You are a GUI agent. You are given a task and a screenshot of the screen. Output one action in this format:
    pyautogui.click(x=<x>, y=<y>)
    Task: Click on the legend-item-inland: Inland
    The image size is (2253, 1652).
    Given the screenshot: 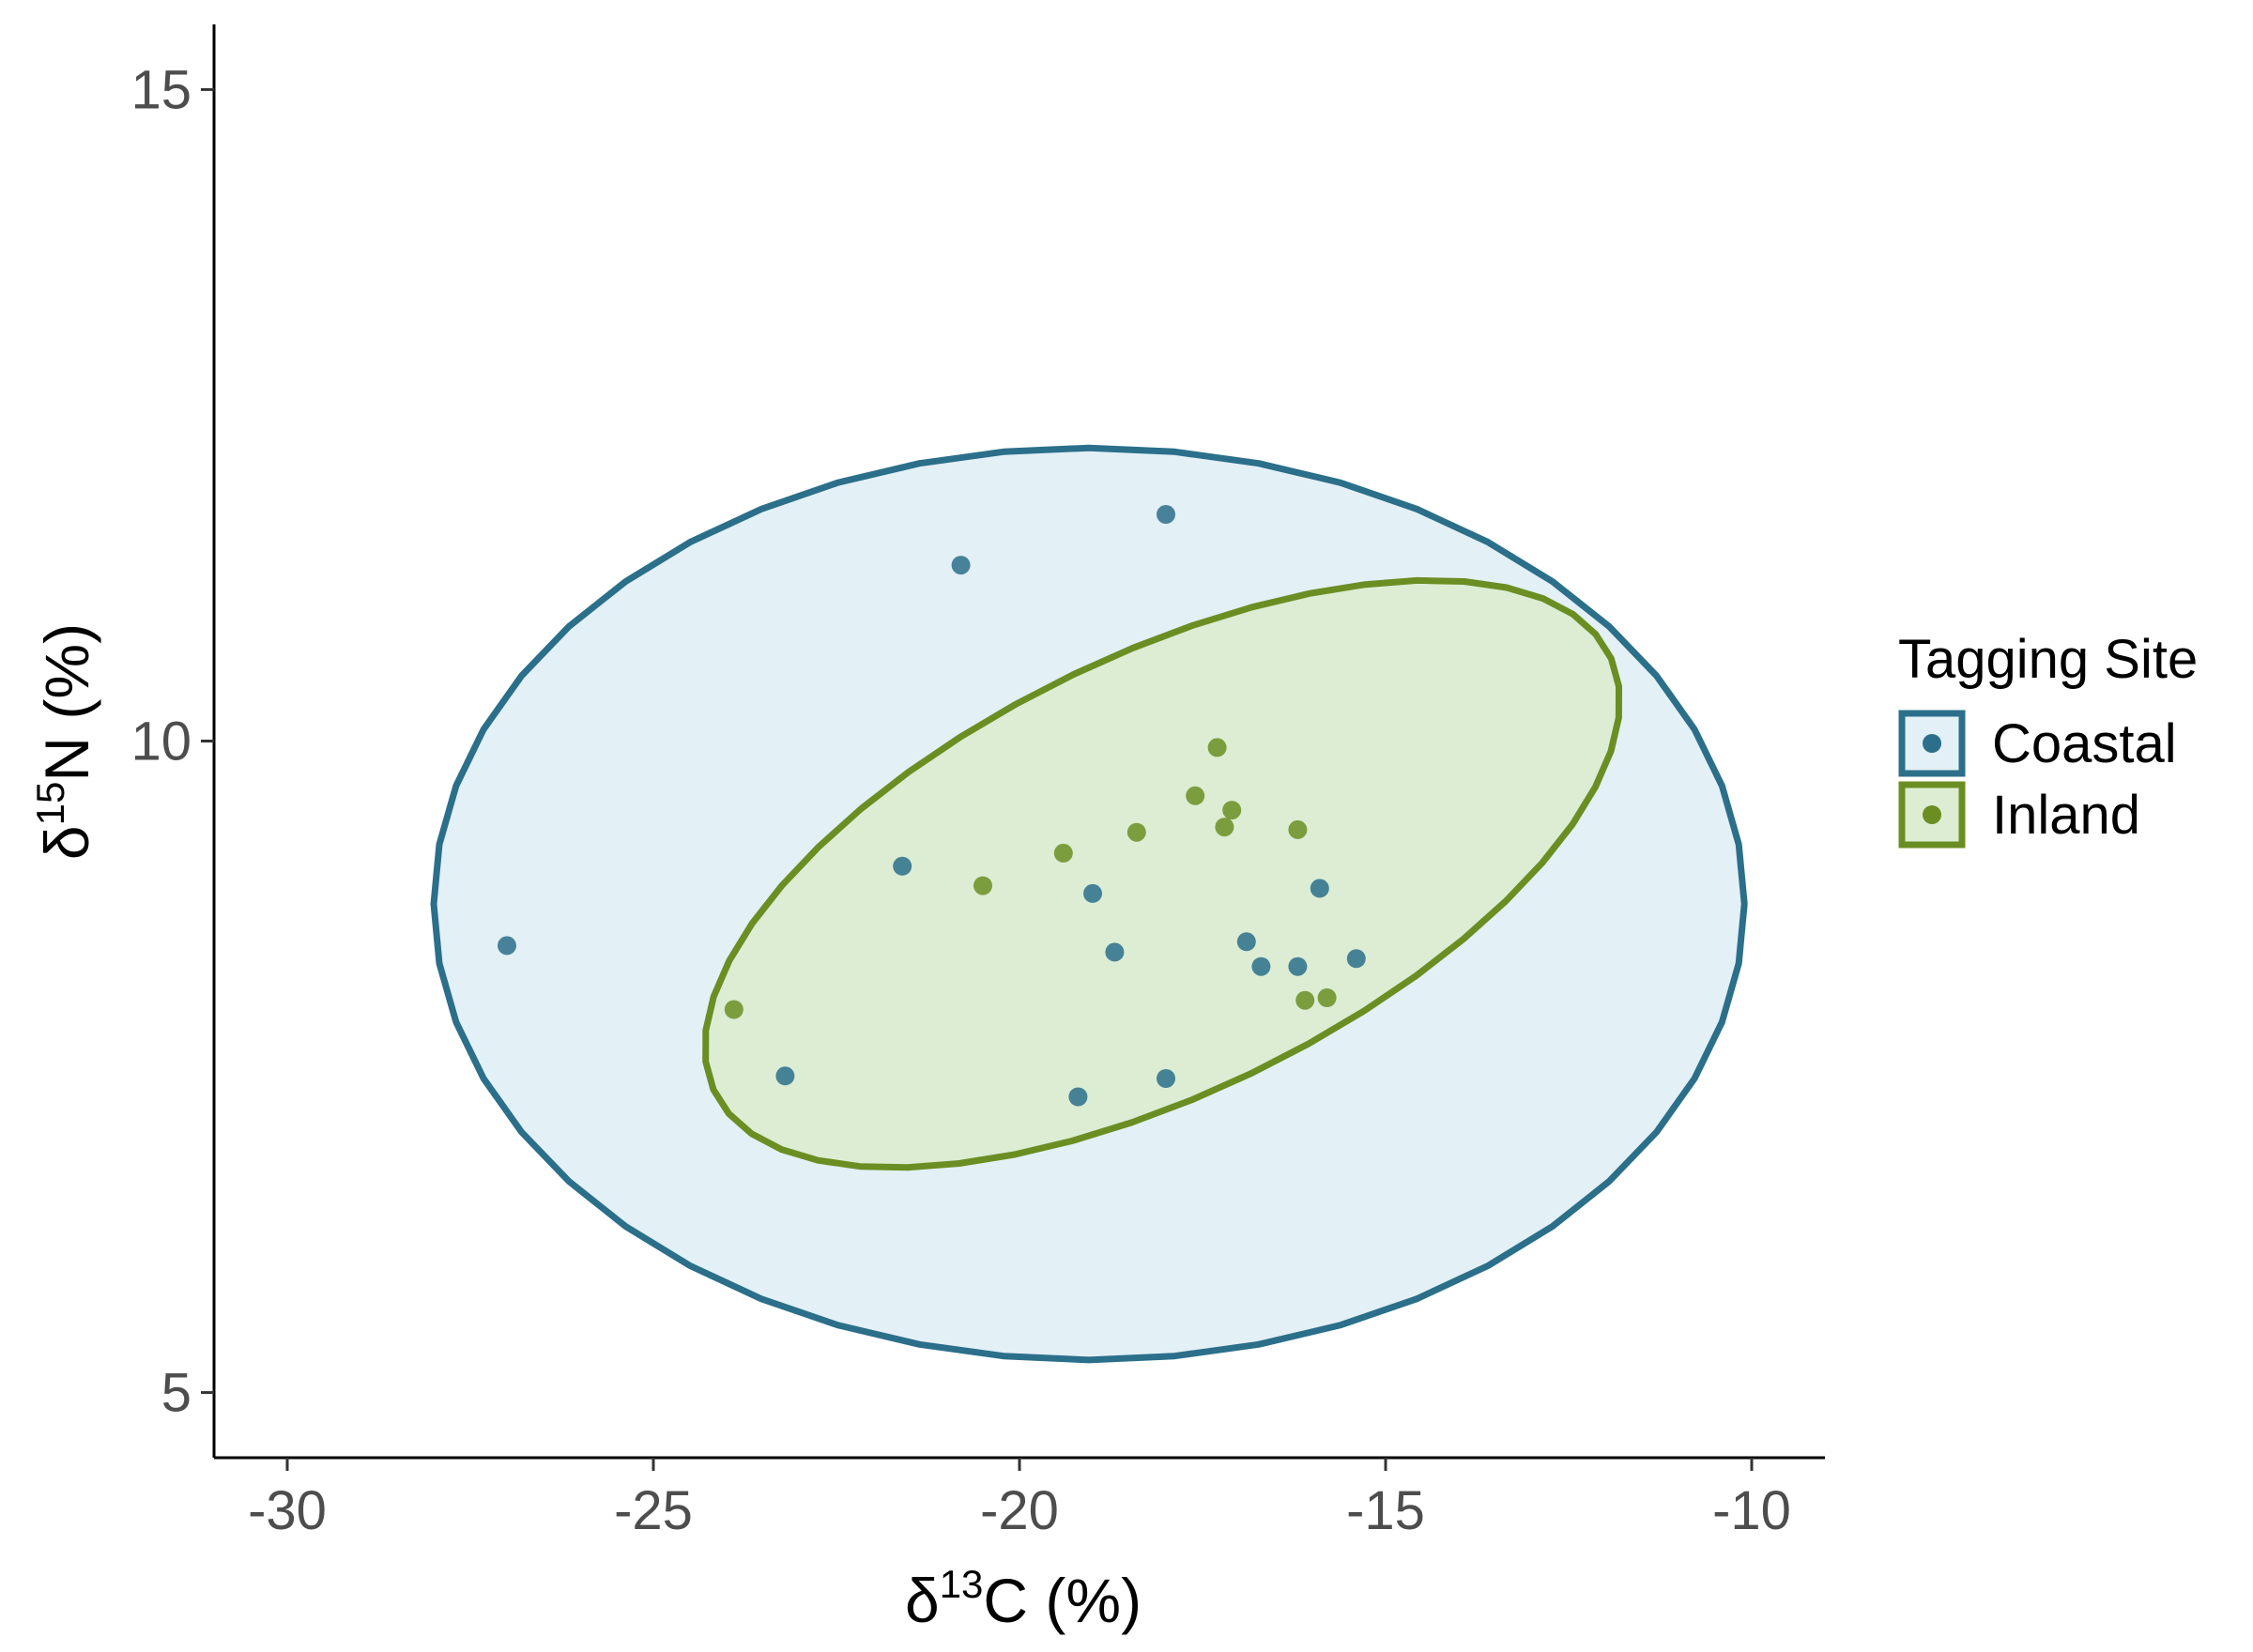 What is the action you would take?
    pyautogui.click(x=2019, y=815)
    